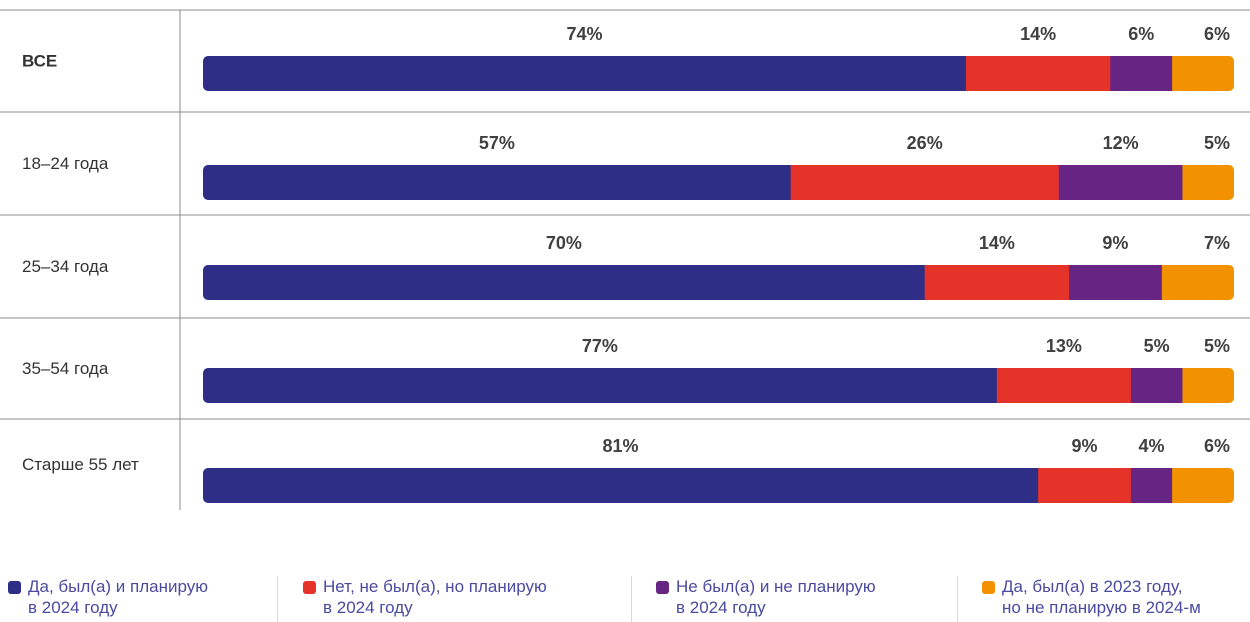  Describe the element at coordinates (564, 243) in the screenshot. I see `data-label: 70%` at that location.